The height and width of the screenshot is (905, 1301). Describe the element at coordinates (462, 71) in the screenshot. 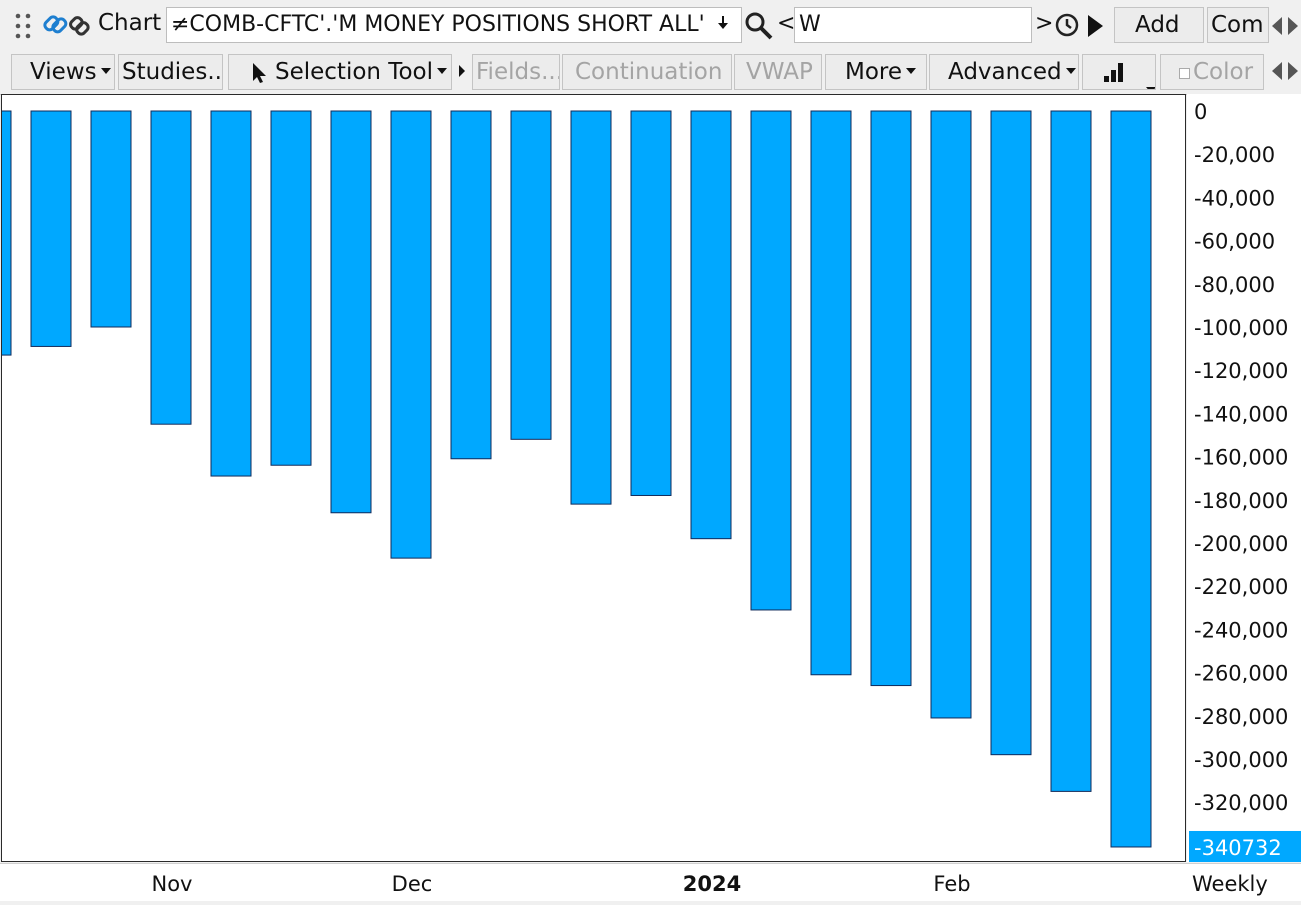

I see `expand-arrow-icon` at that location.